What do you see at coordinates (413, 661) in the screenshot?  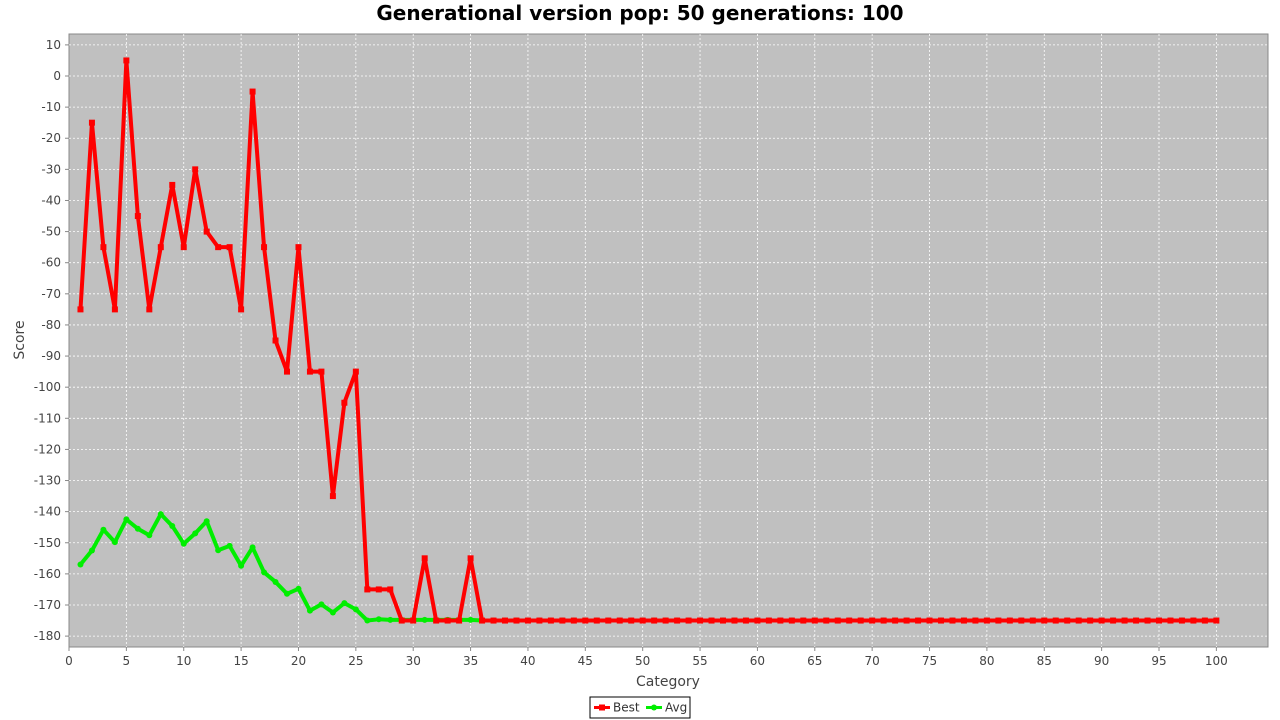 I see `x-tick-label: 30` at bounding box center [413, 661].